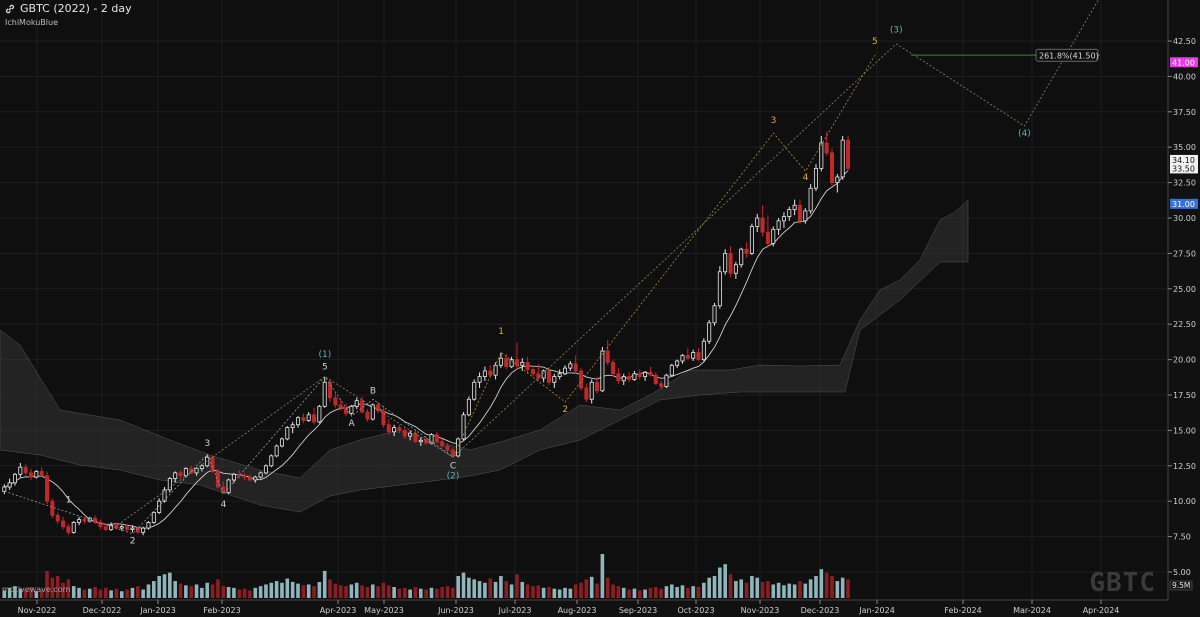 This screenshot has width=1200, height=617. What do you see at coordinates (515, 610) in the screenshot?
I see `x-tick-label: Jul-2023` at bounding box center [515, 610].